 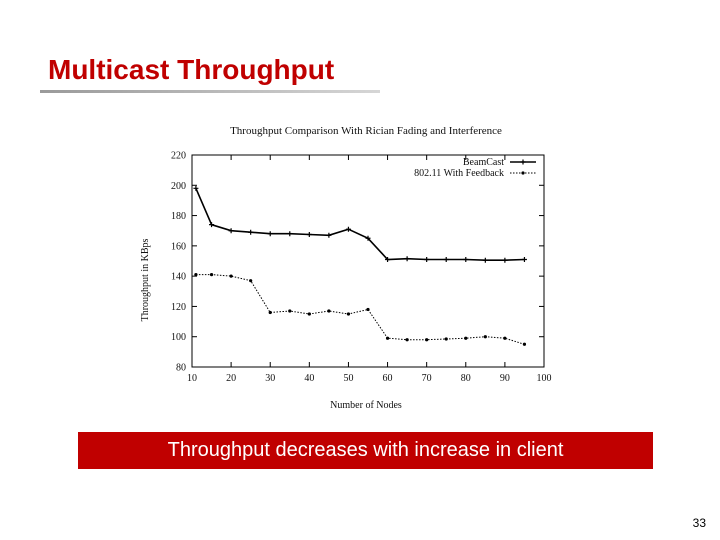 I want to click on x-tick-label: 40, so click(x=309, y=378).